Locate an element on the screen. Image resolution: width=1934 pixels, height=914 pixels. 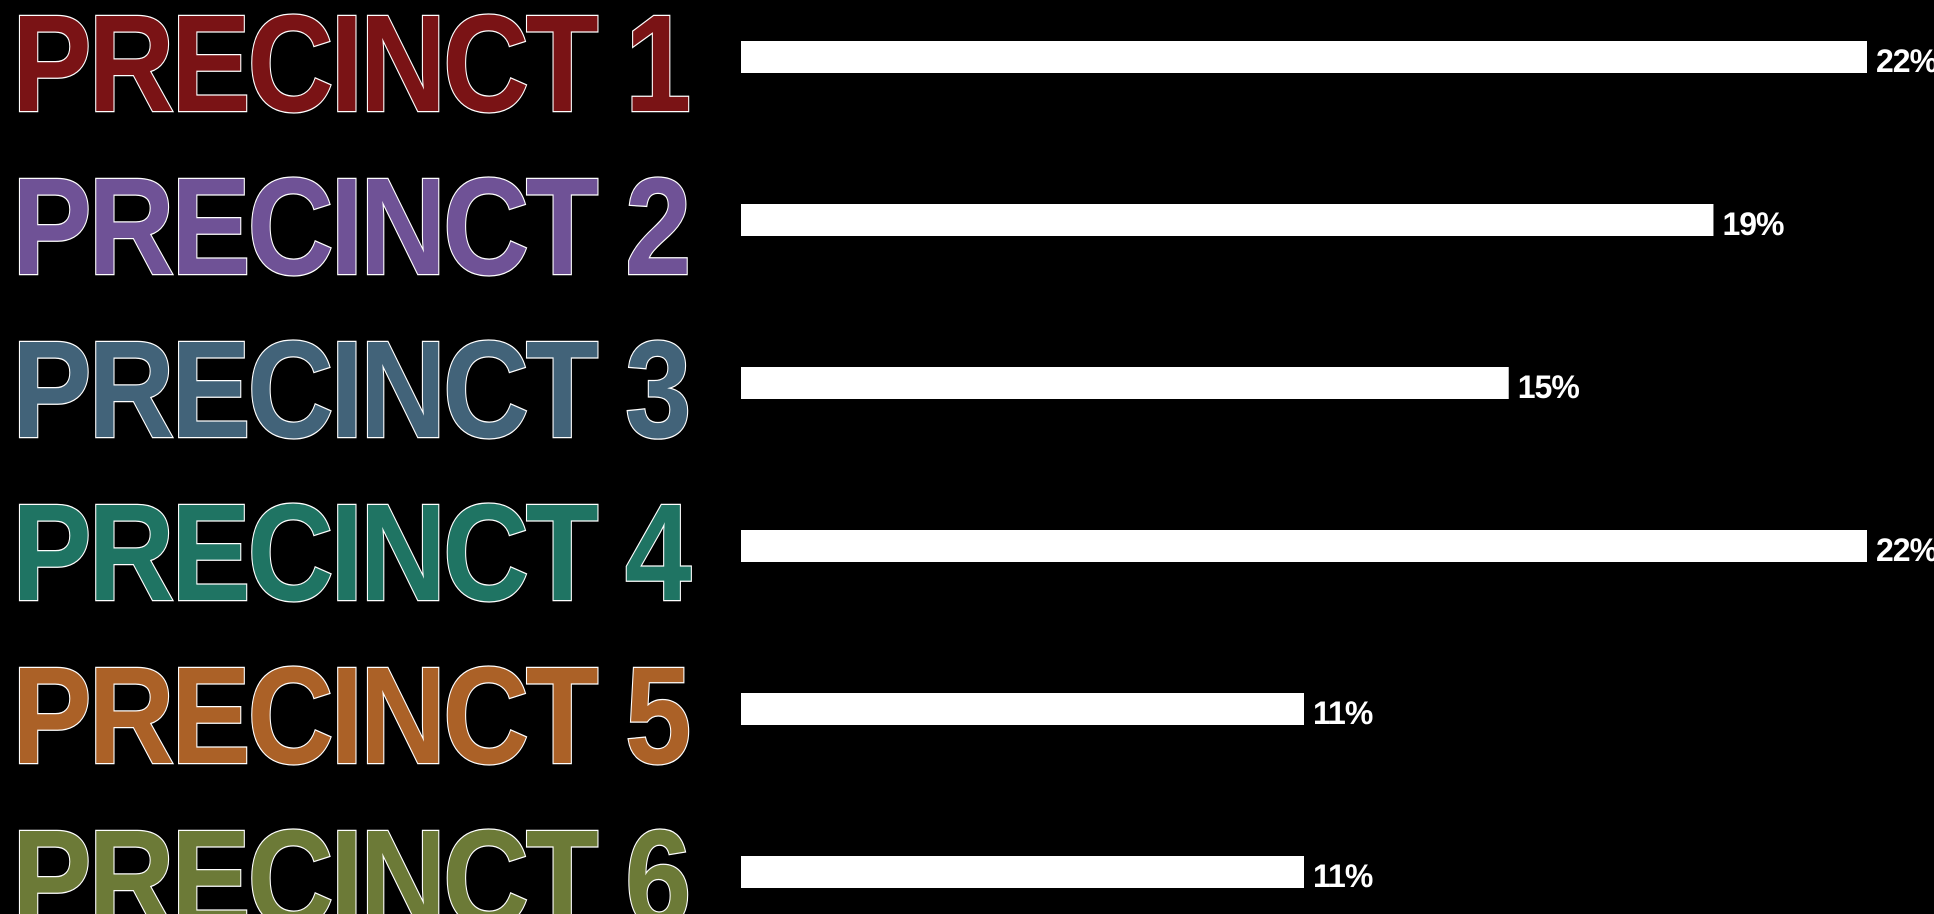
precinct-5-bar is located at coordinates (1022, 709).